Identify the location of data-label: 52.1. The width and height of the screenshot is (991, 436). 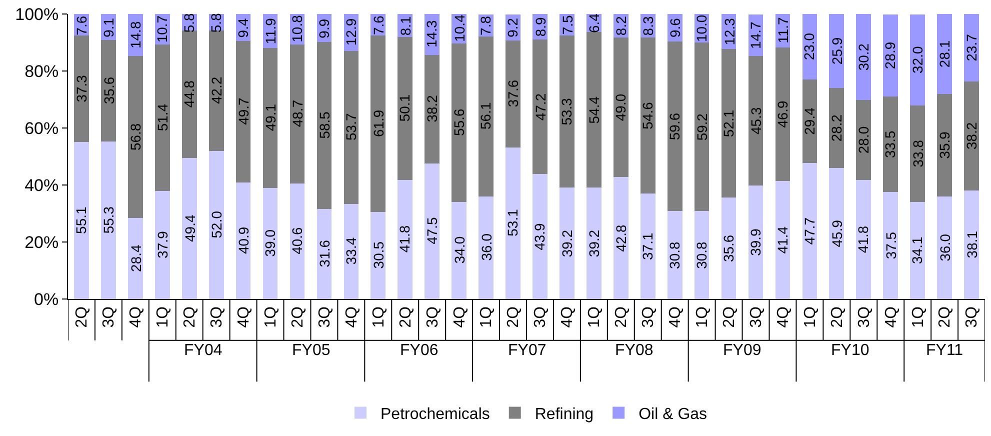
(728, 124).